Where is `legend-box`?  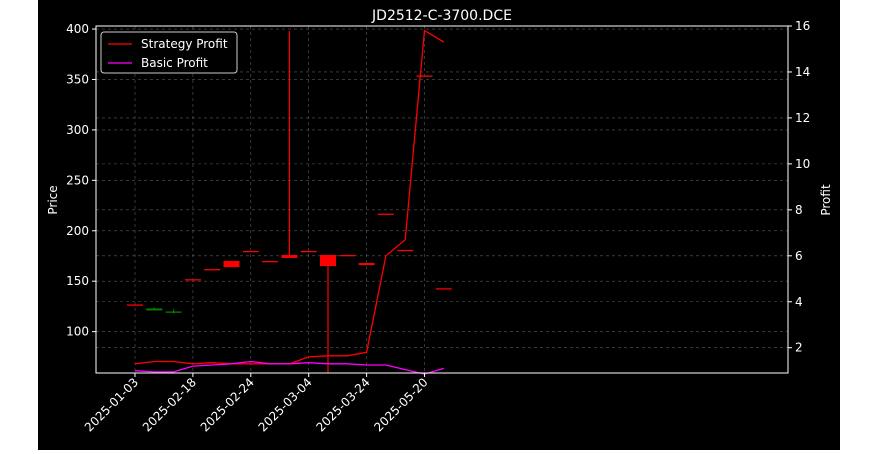
legend-box is located at coordinates (169, 52).